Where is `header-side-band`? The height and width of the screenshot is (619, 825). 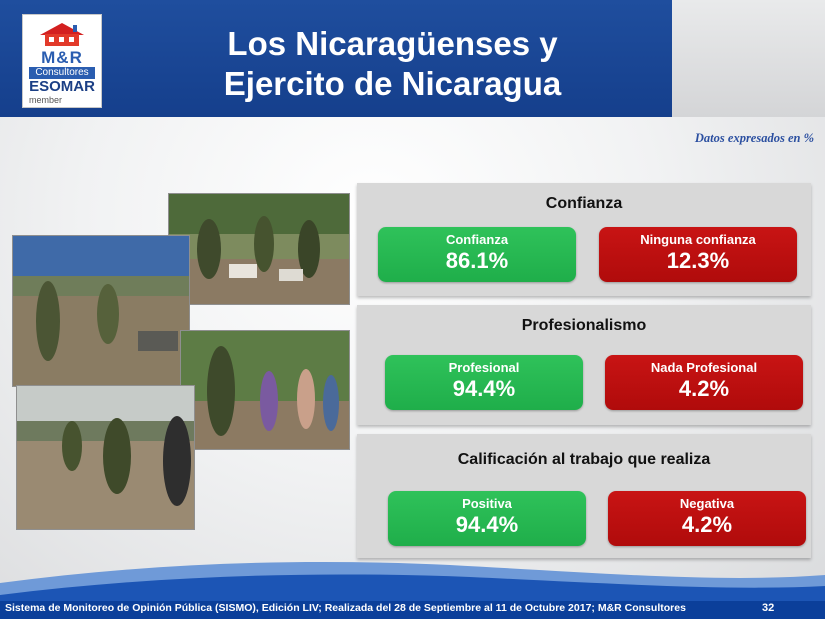 header-side-band is located at coordinates (748, 58).